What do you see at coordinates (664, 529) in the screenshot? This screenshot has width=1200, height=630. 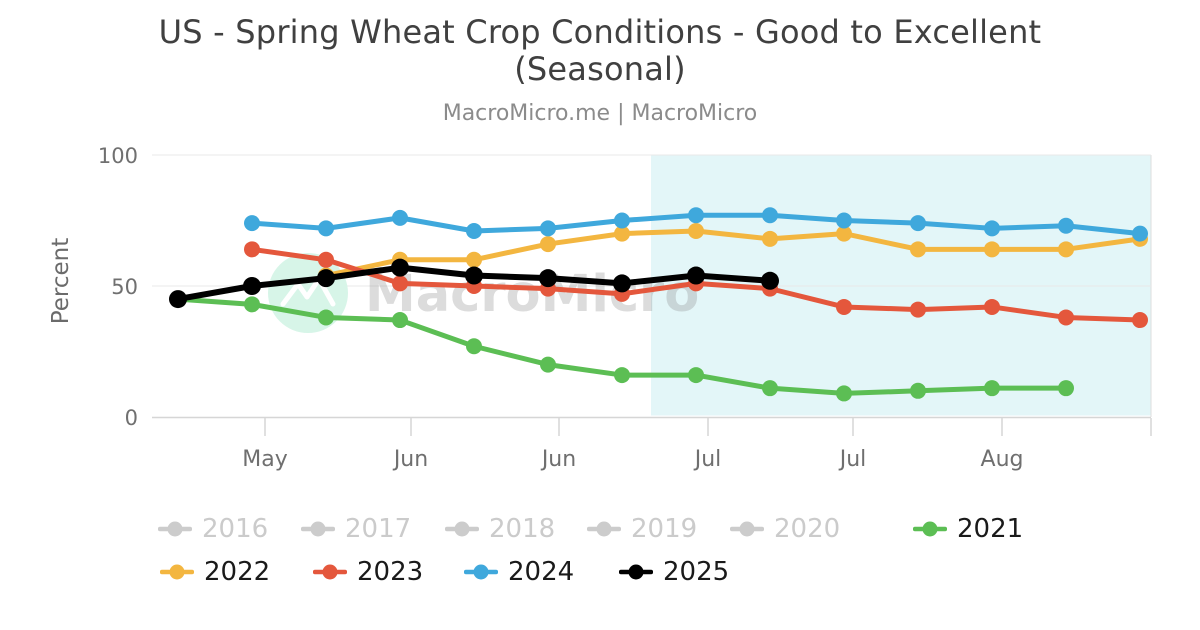 I see `legend-label-2019: 2019` at bounding box center [664, 529].